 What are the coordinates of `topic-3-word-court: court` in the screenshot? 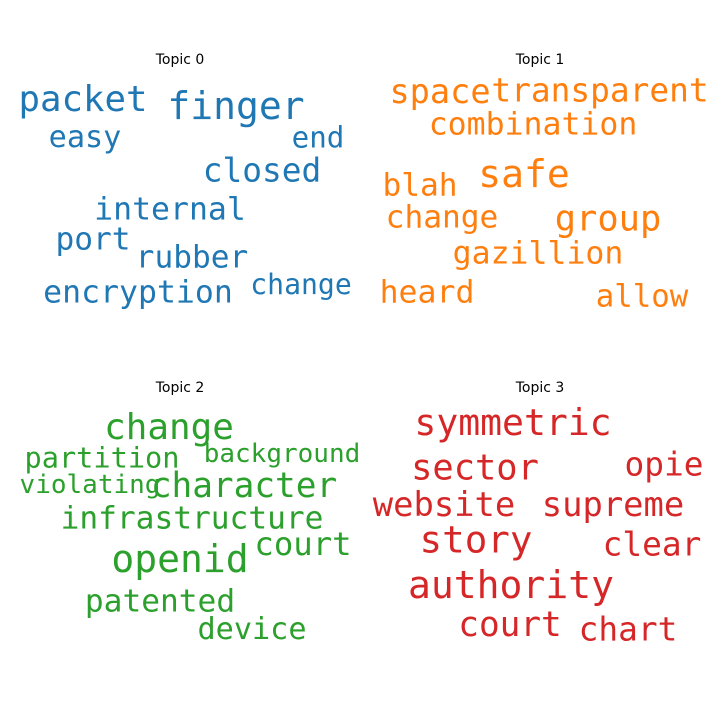 It's located at (510, 624).